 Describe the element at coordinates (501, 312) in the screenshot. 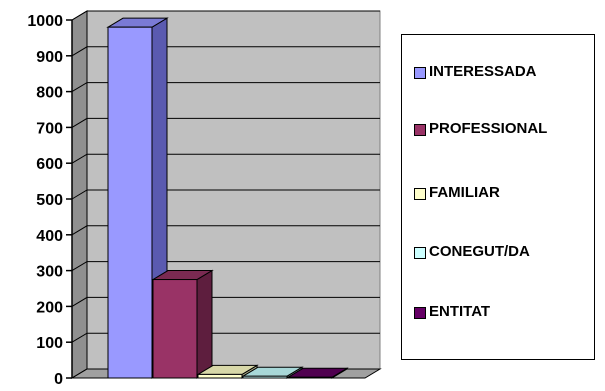

I see `legend-item-entitat: ENTITAT` at that location.